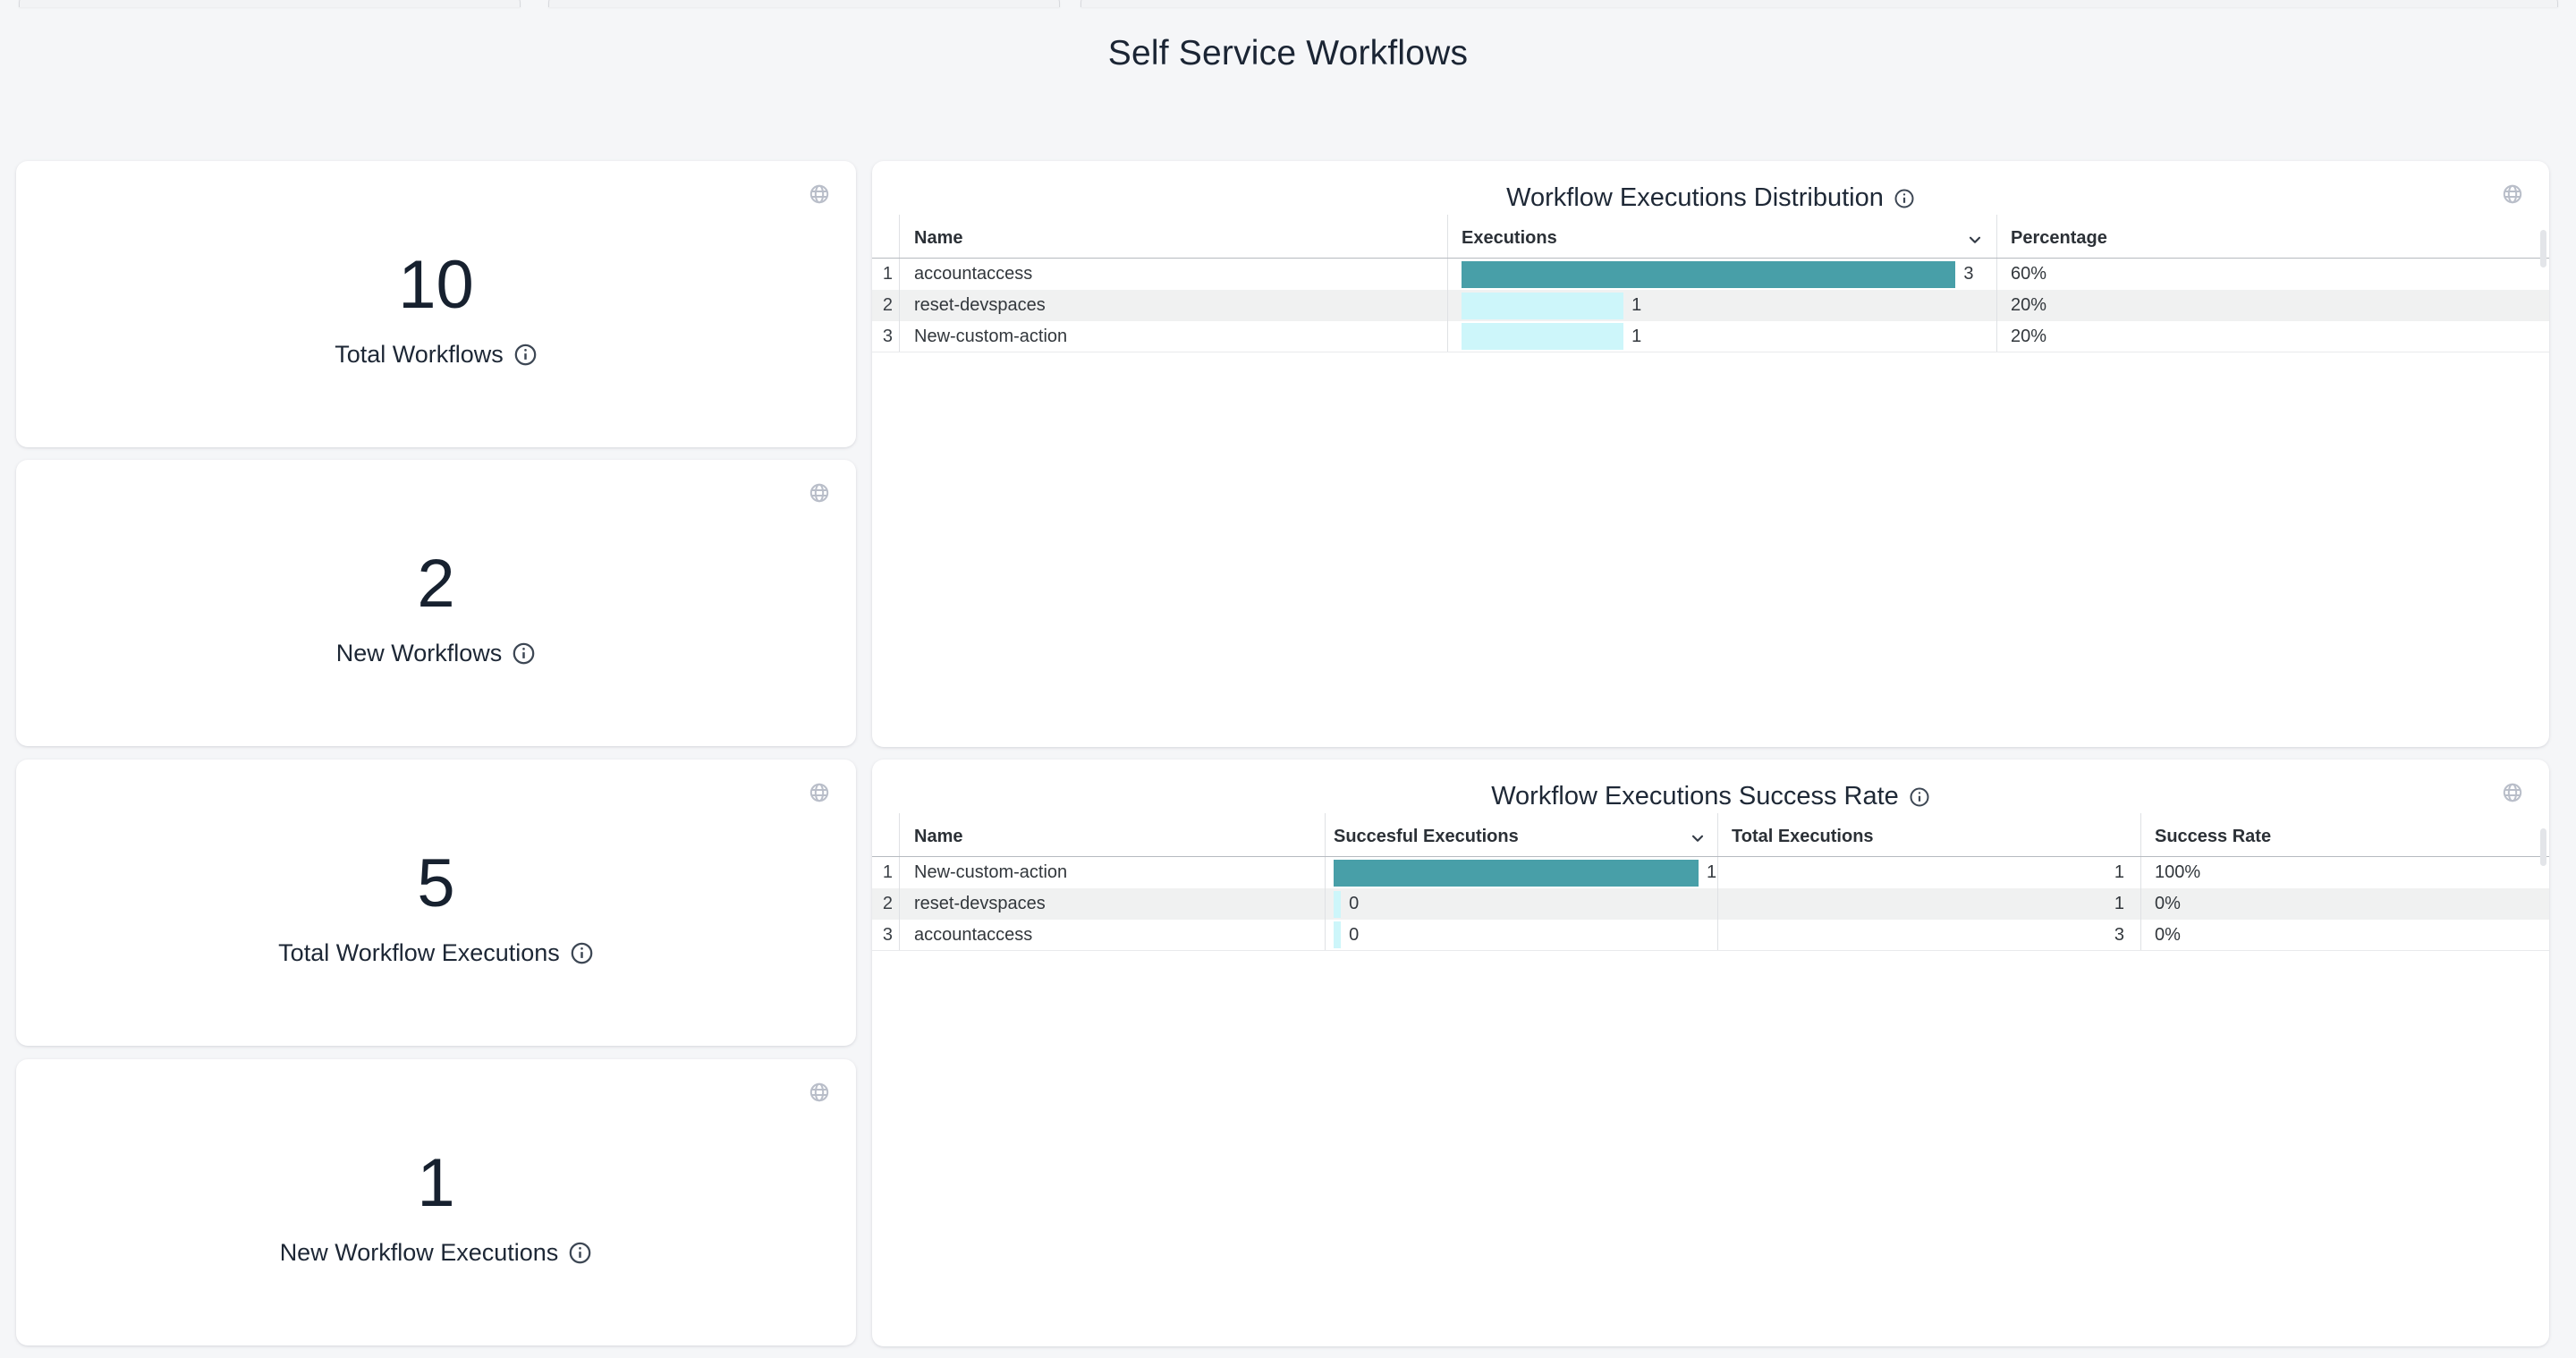  What do you see at coordinates (419, 1252) in the screenshot?
I see `stat-label: New Workflow Executions` at bounding box center [419, 1252].